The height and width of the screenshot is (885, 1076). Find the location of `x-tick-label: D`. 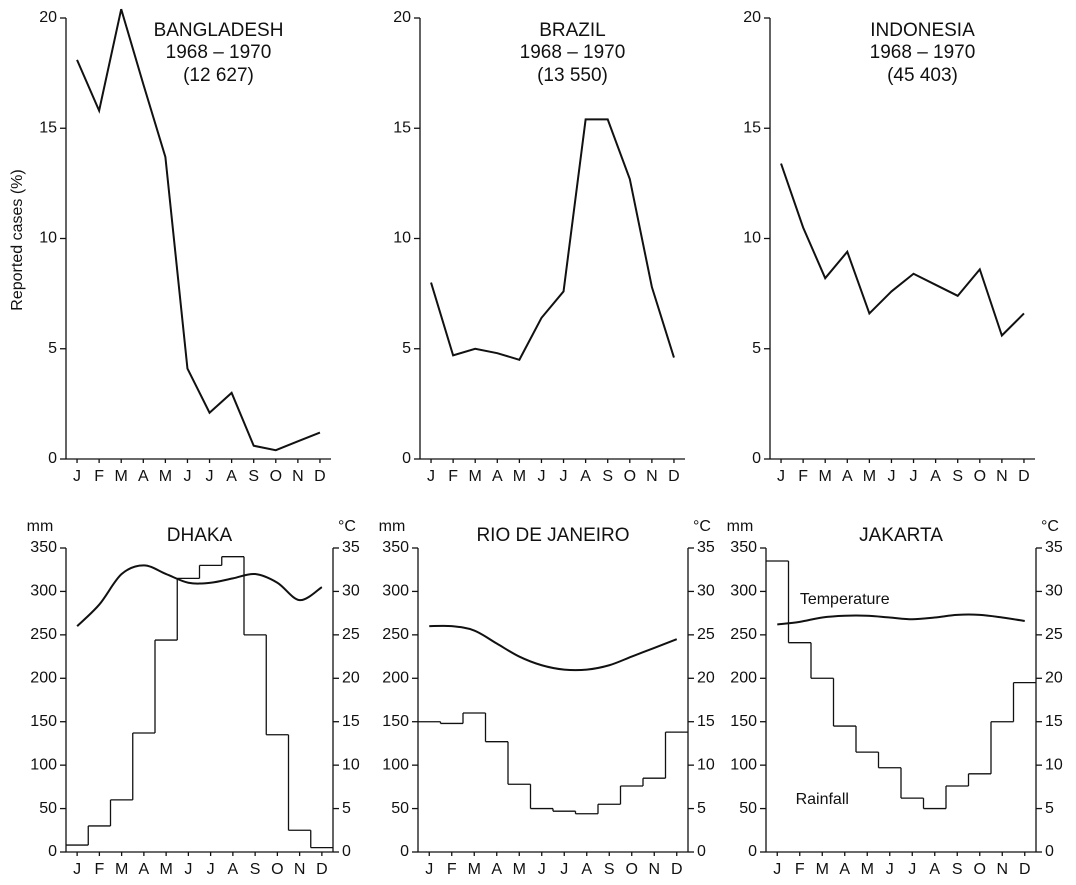

x-tick-label: D is located at coordinates (322, 869).